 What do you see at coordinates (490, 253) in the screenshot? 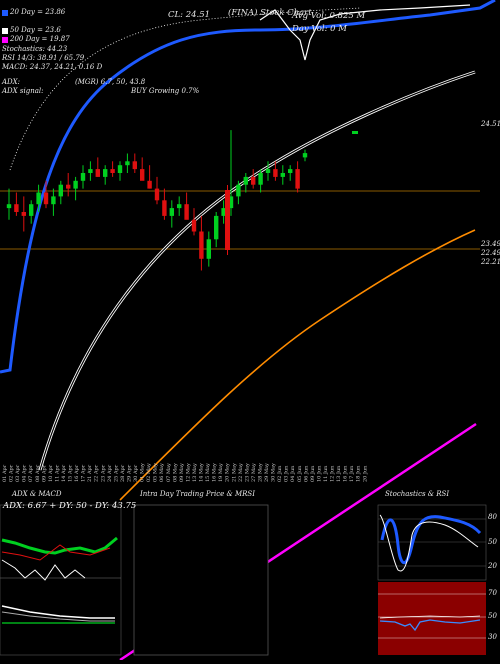
I see `price-label-3: 22.49` at bounding box center [490, 253].